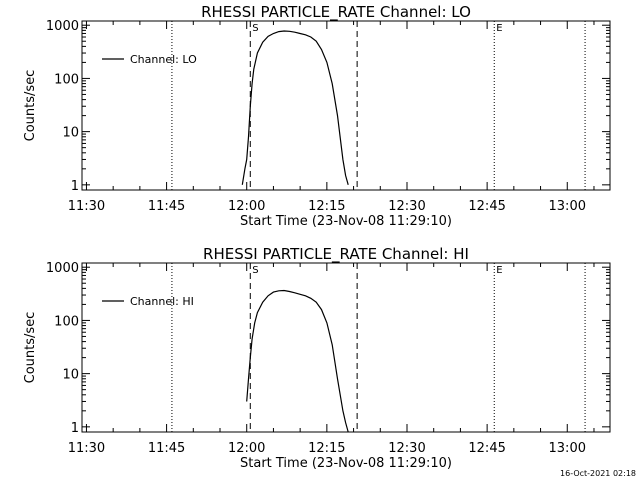 This screenshot has height=480, width=640. I want to click on legend-label: Channel: LO, so click(163, 59).